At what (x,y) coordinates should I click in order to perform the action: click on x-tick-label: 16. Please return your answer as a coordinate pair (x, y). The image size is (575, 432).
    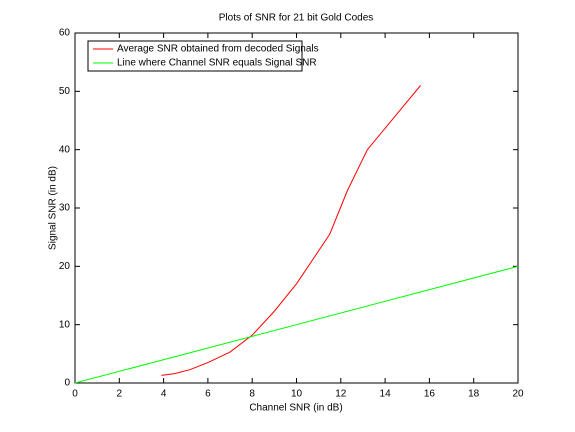
    Looking at the image, I should click on (430, 394).